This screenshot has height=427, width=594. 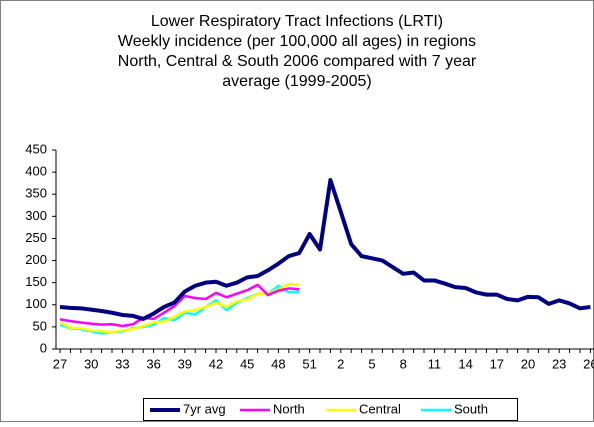 I want to click on y-tick-label: 0, so click(x=43, y=347).